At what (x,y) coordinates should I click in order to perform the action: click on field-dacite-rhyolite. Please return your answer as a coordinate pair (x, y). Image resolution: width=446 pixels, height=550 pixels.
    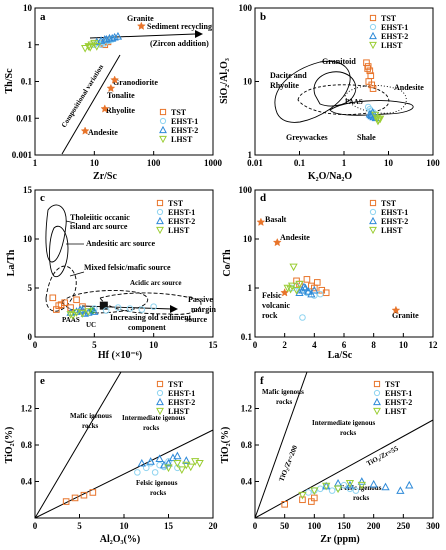
    Looking at the image, I should click on (312, 91).